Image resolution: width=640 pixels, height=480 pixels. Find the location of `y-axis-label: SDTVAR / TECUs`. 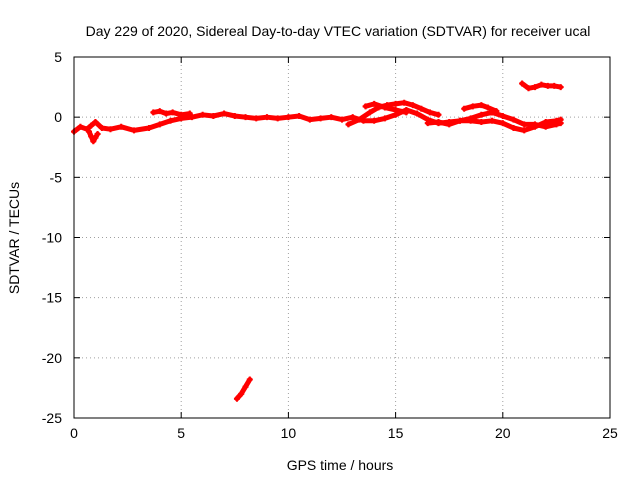

y-axis-label: SDTVAR / TECUs is located at coordinates (14, 238).